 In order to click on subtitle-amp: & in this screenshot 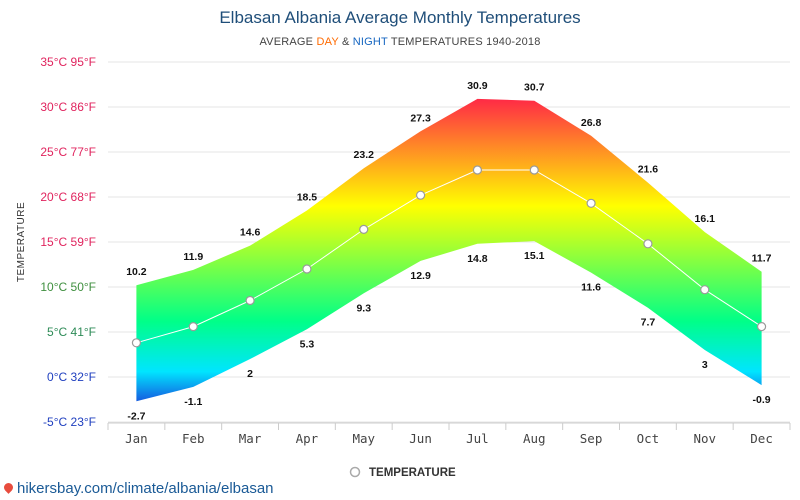, I will do `click(345, 42)`.